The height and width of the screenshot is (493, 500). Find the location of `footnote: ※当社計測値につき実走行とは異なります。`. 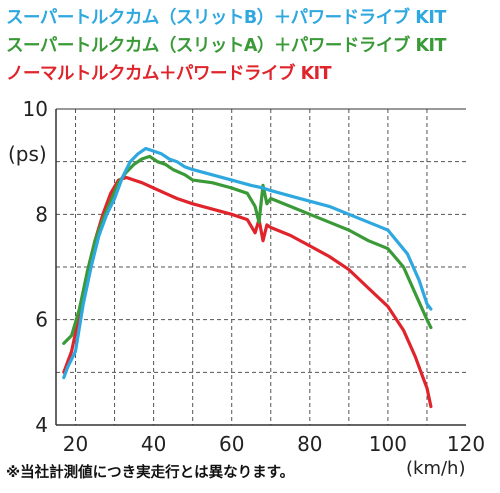

footnote: ※当社計測値につき実走行とは異なります。 is located at coordinates (150, 473).